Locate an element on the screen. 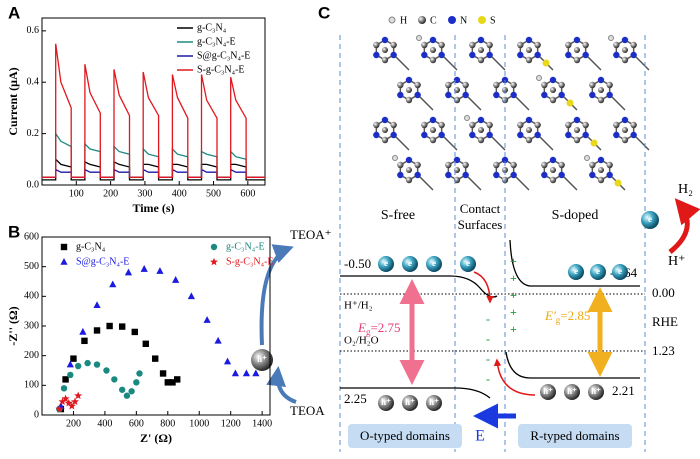 Image resolution: width=700 pixels, height=459 pixels. atom-s is located at coordinates (546, 63).